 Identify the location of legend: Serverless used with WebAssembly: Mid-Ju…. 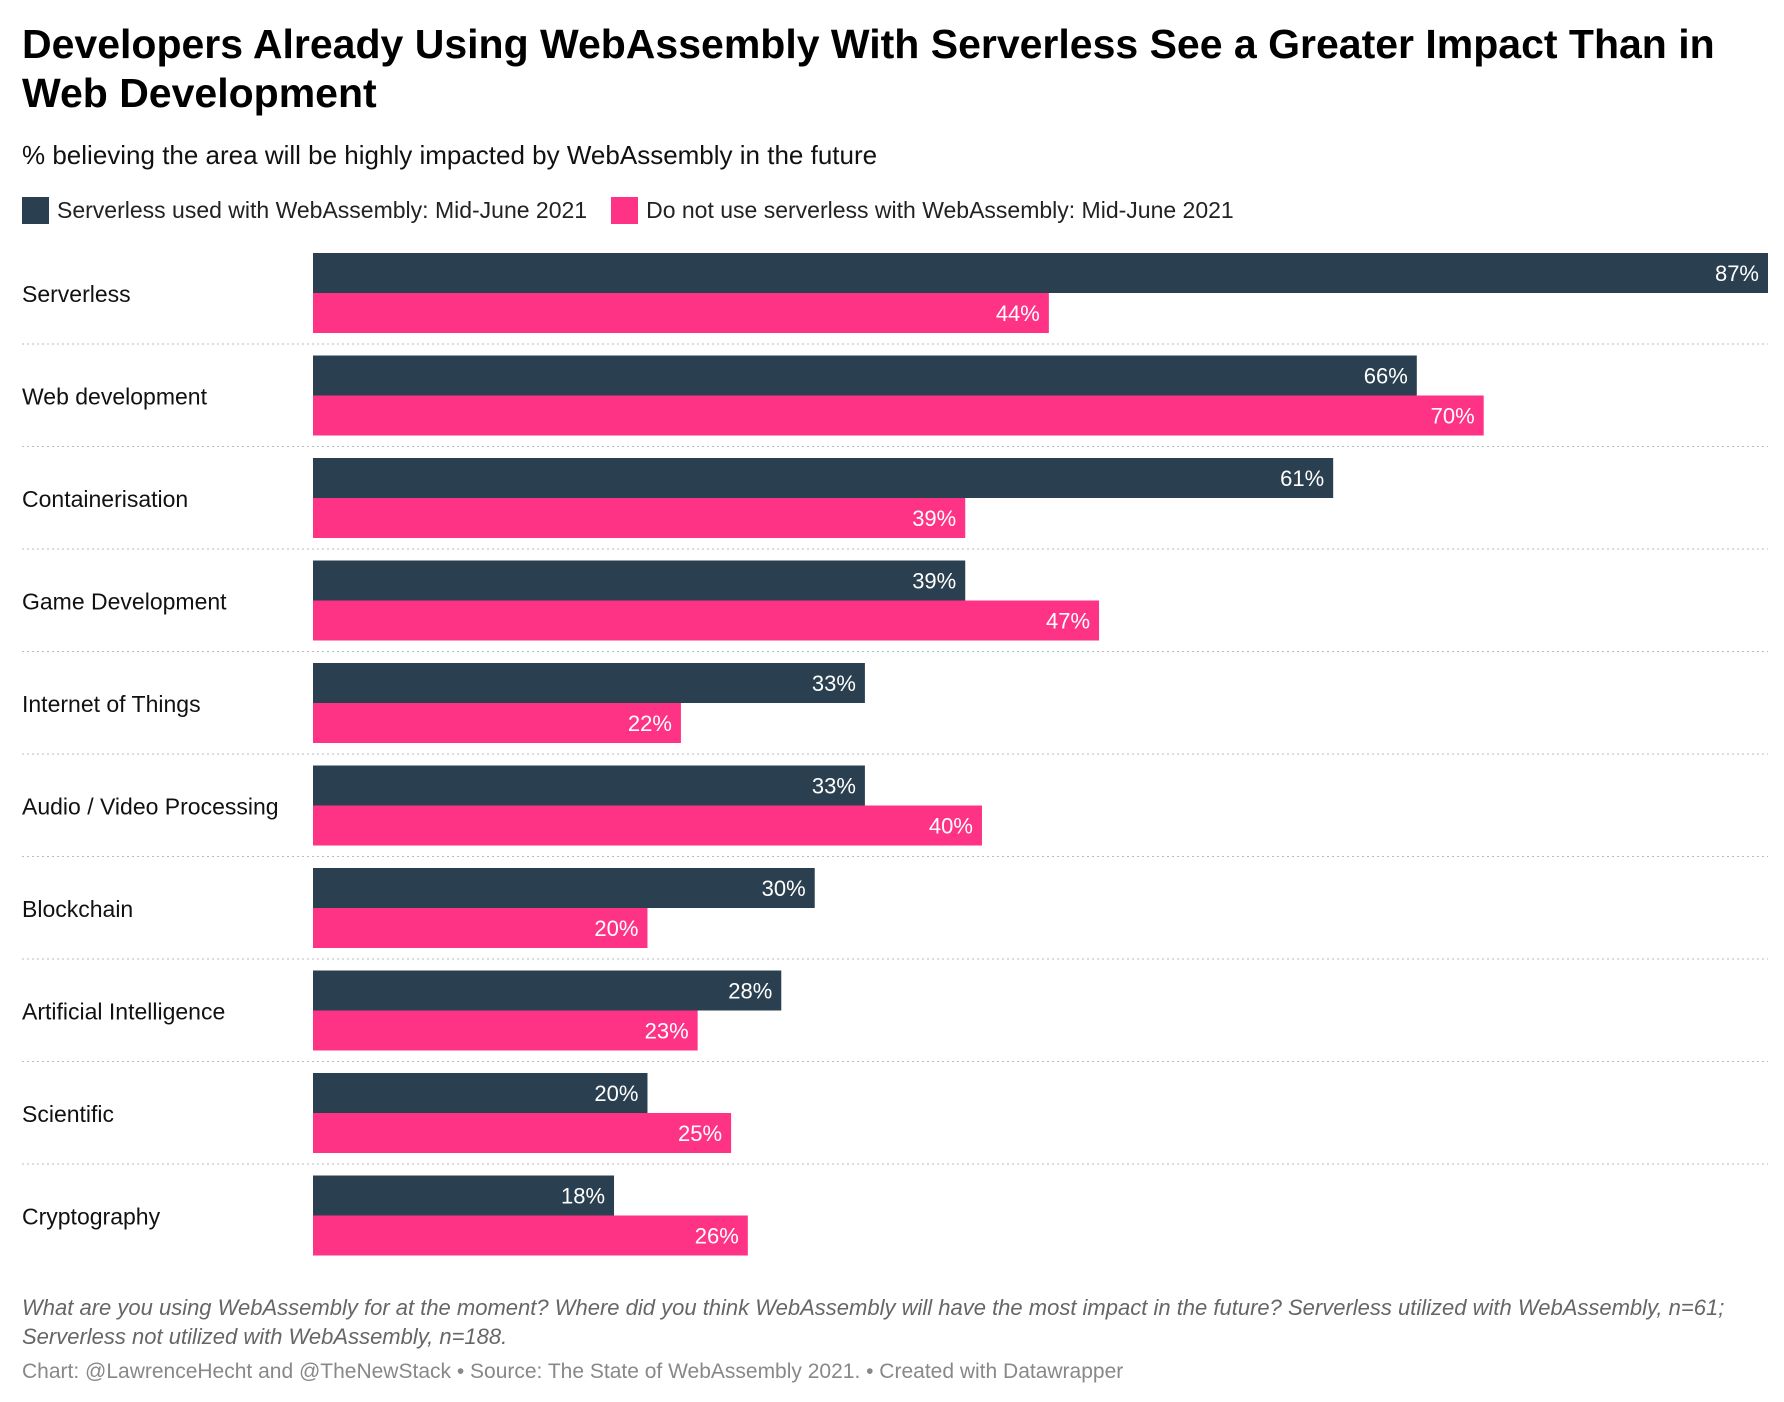
(640, 210).